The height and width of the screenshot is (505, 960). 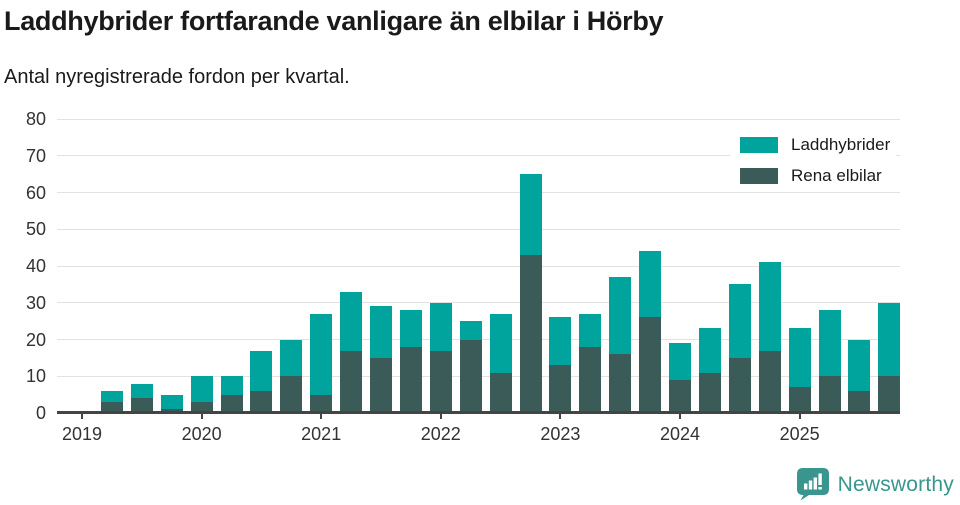 What do you see at coordinates (440, 434) in the screenshot?
I see `x-tick-label: 2022` at bounding box center [440, 434].